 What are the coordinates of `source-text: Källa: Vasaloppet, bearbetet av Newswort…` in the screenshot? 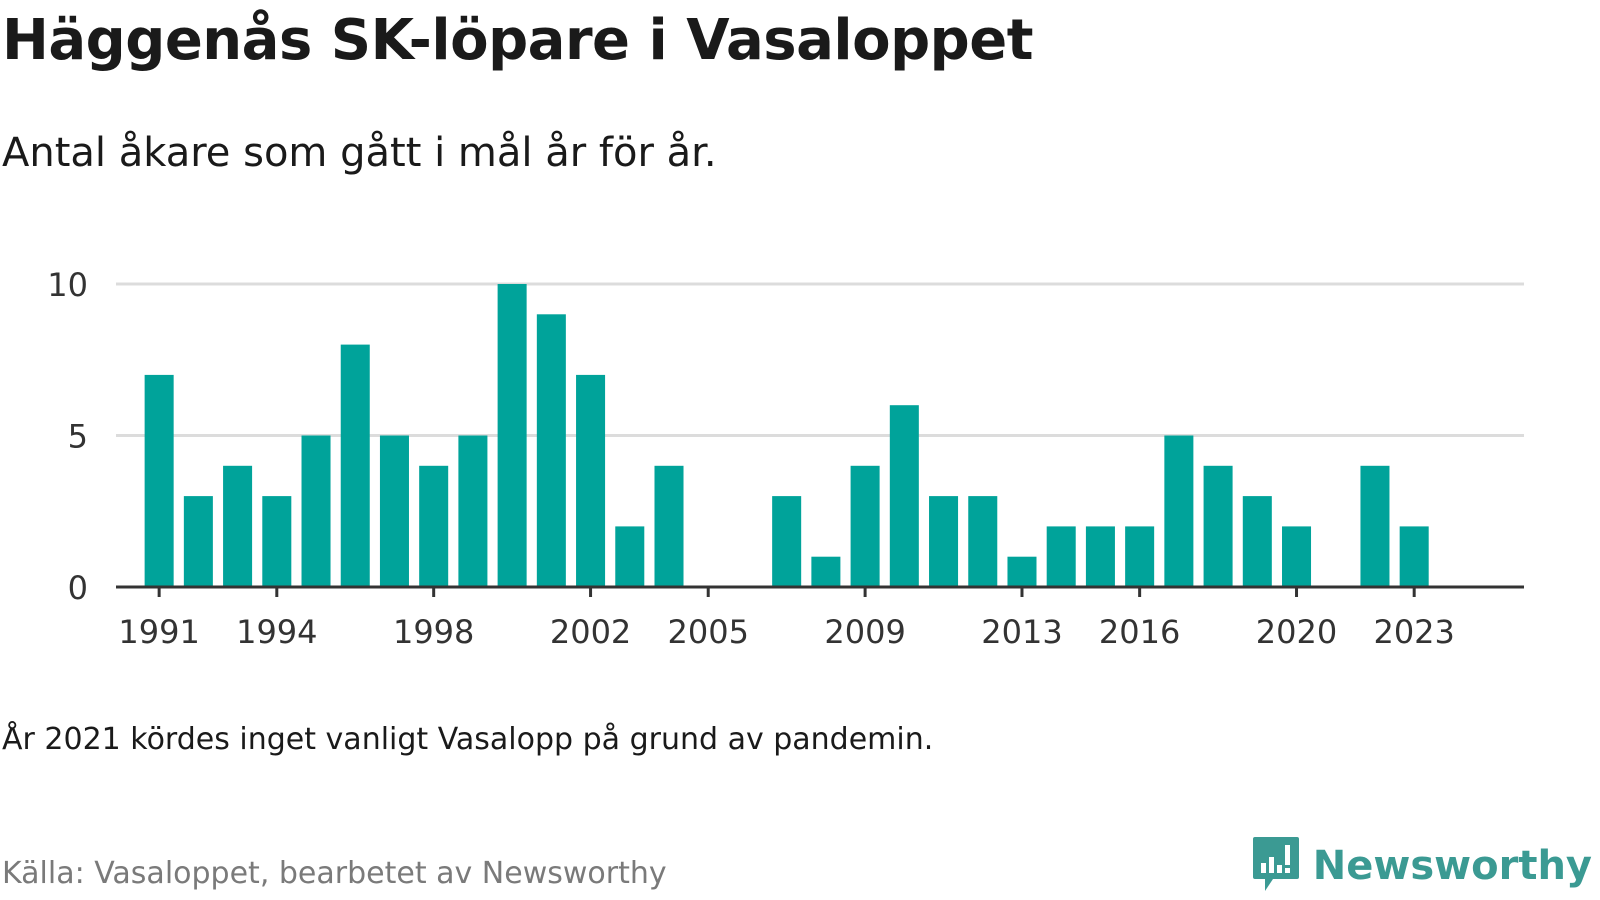 It's located at (334, 873).